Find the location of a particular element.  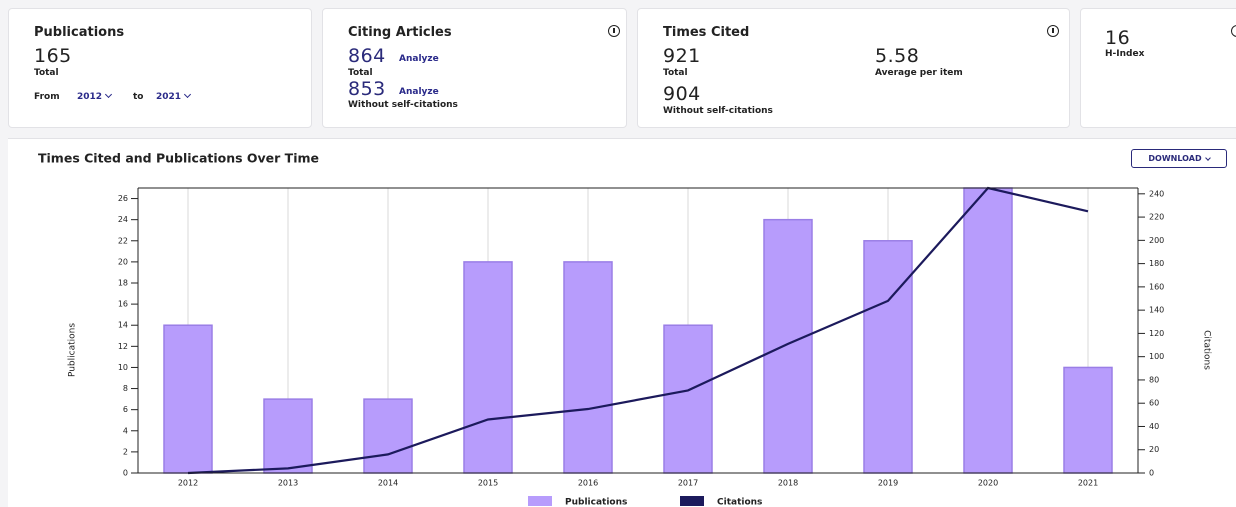

legend-label: Publications is located at coordinates (596, 502).